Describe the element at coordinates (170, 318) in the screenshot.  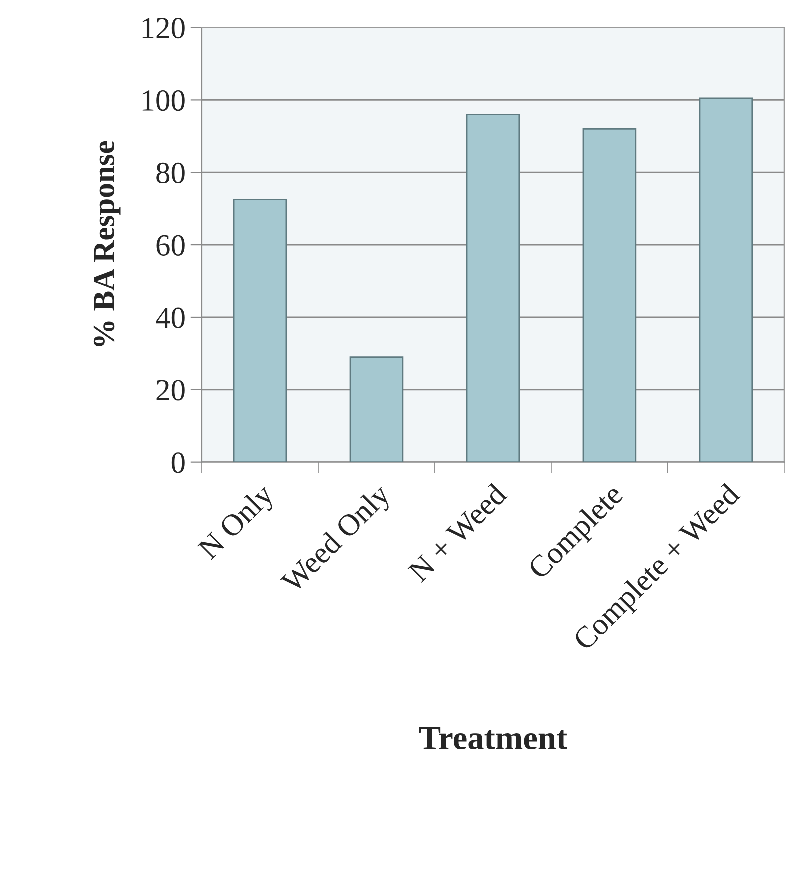
I see `y-tick-label: 40` at that location.